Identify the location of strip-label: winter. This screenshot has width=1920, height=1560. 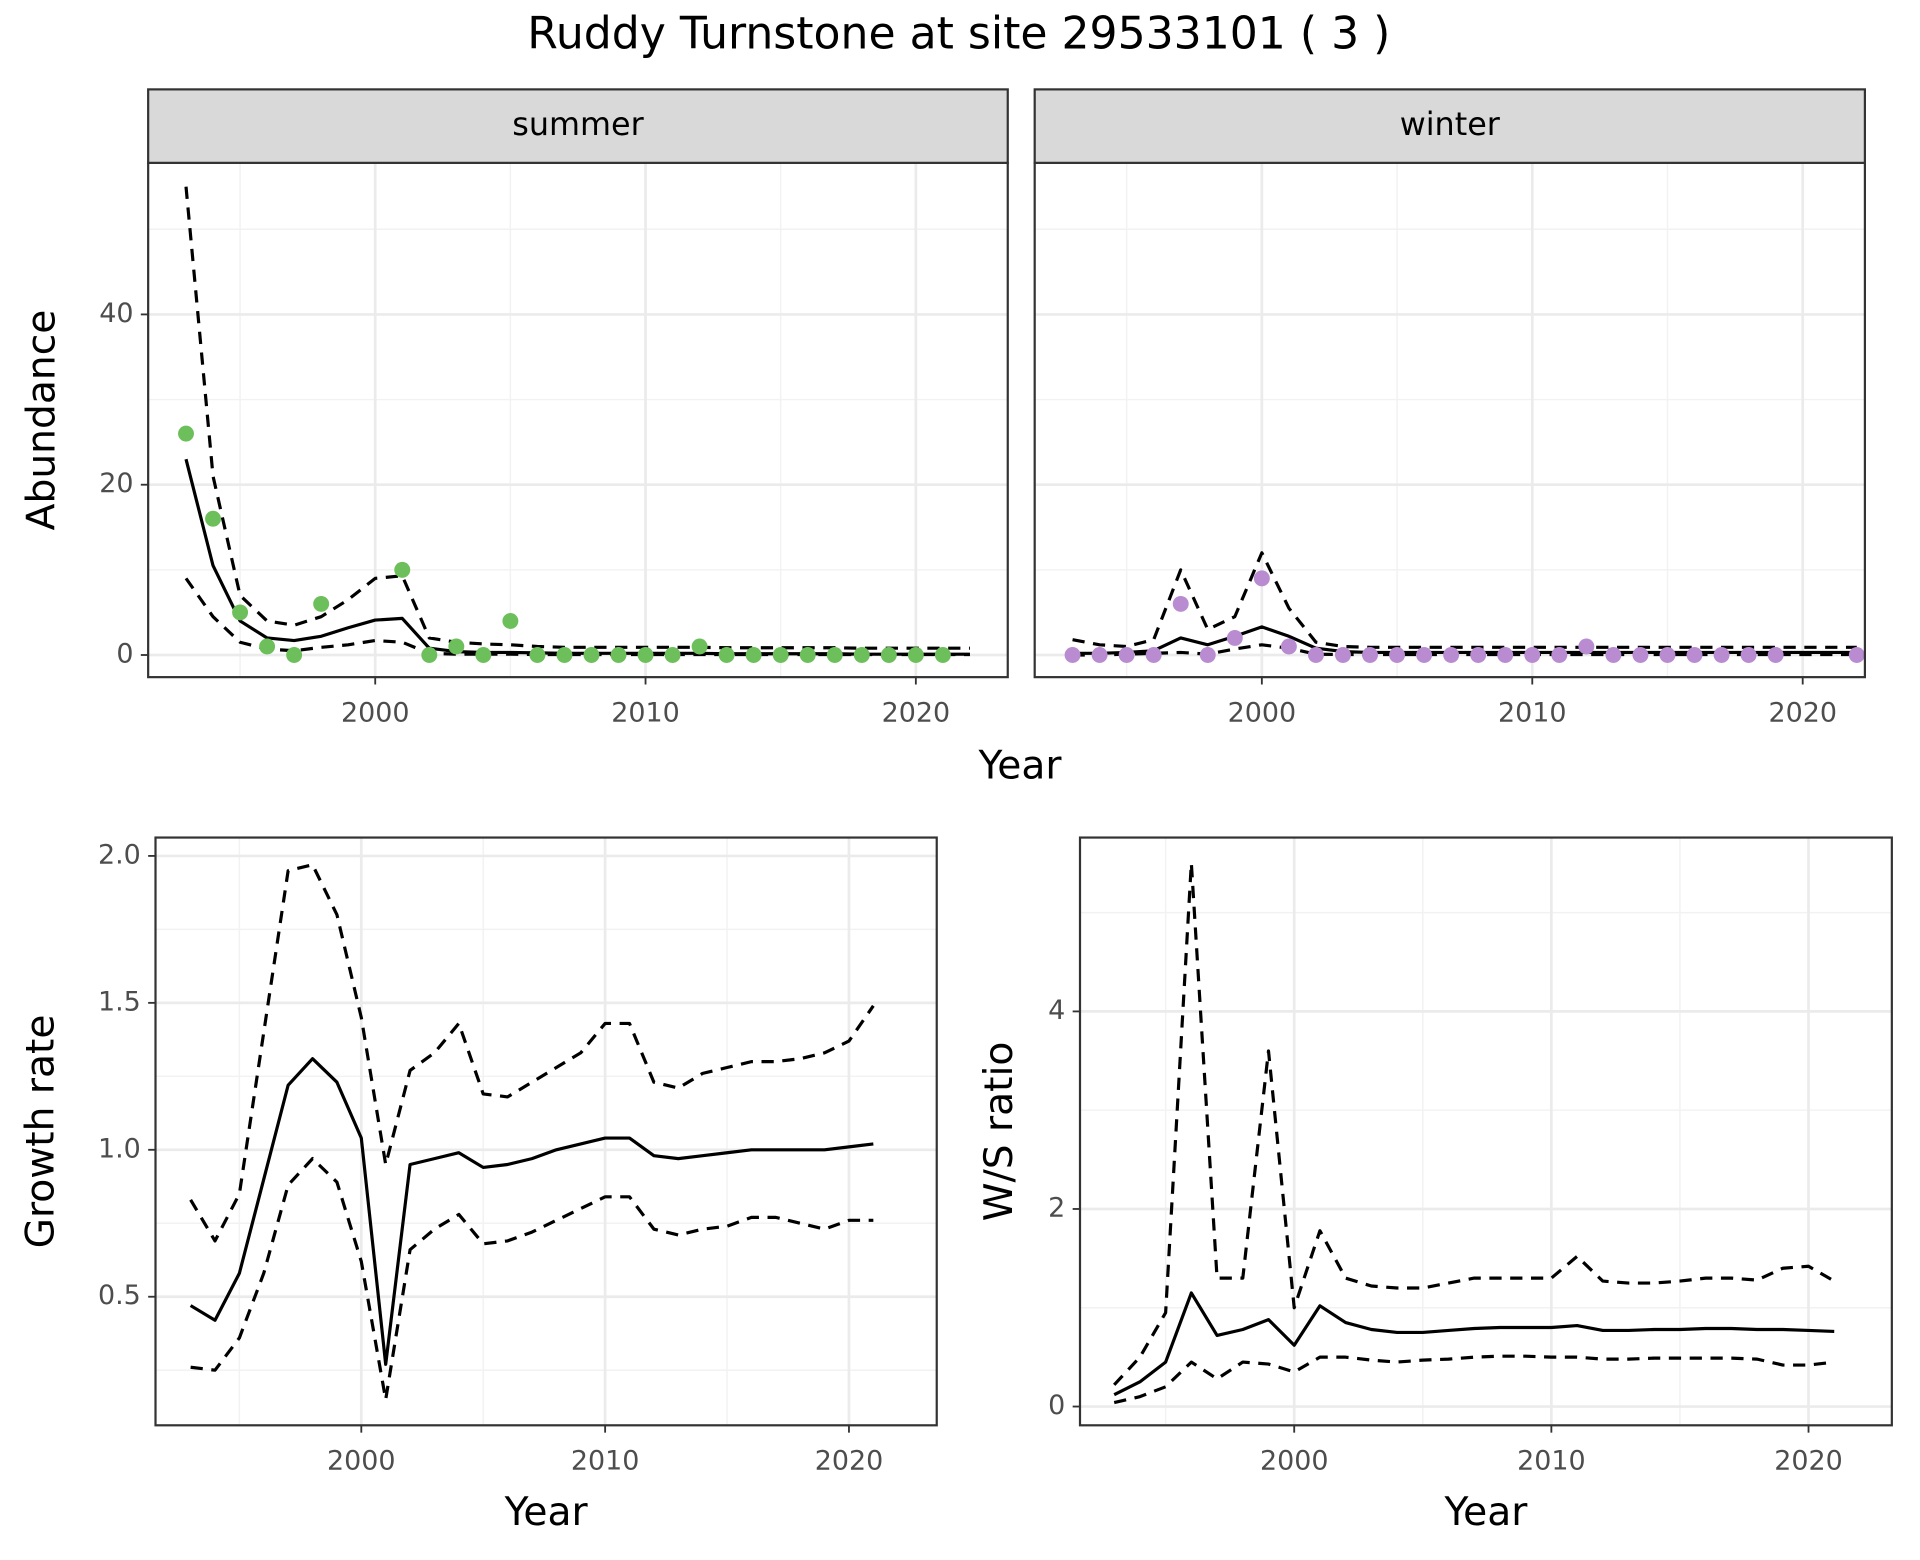
(1450, 124).